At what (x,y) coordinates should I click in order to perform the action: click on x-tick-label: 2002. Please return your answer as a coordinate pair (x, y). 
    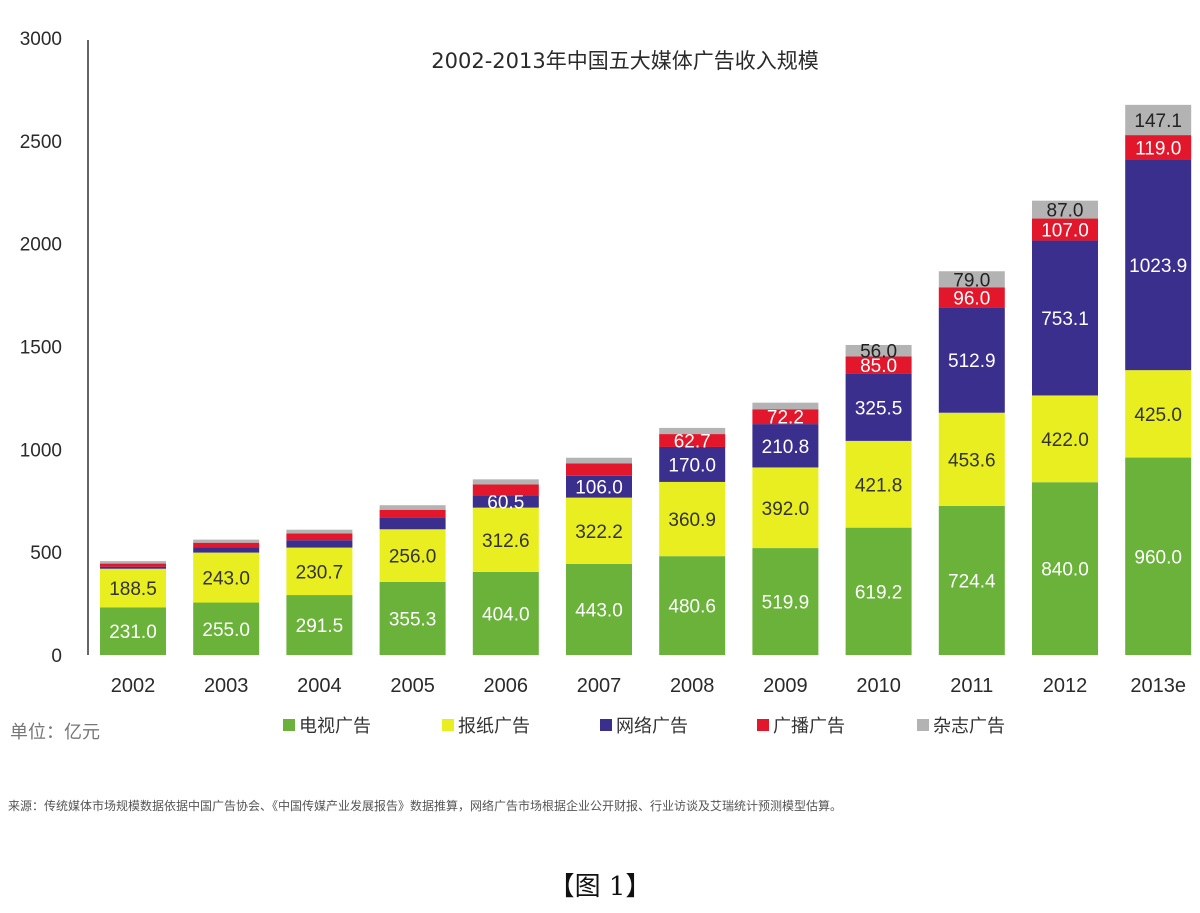
    Looking at the image, I should click on (133, 686).